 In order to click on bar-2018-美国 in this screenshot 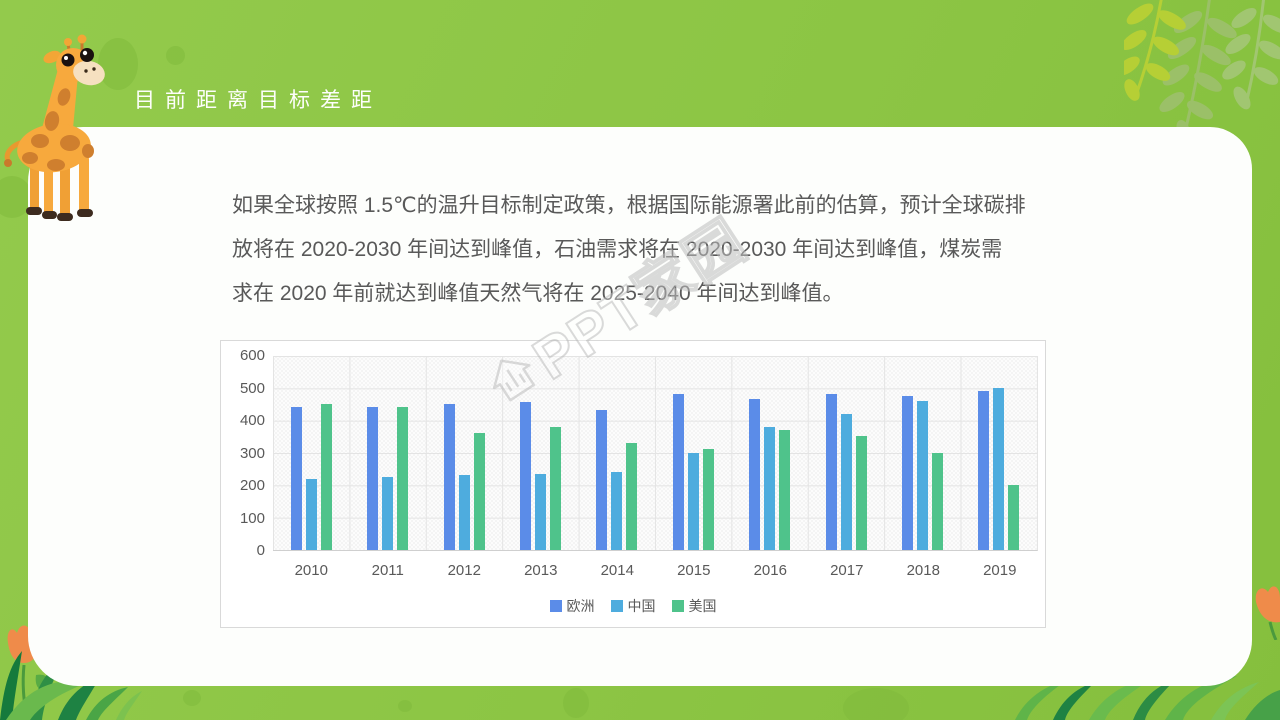, I will do `click(937, 501)`.